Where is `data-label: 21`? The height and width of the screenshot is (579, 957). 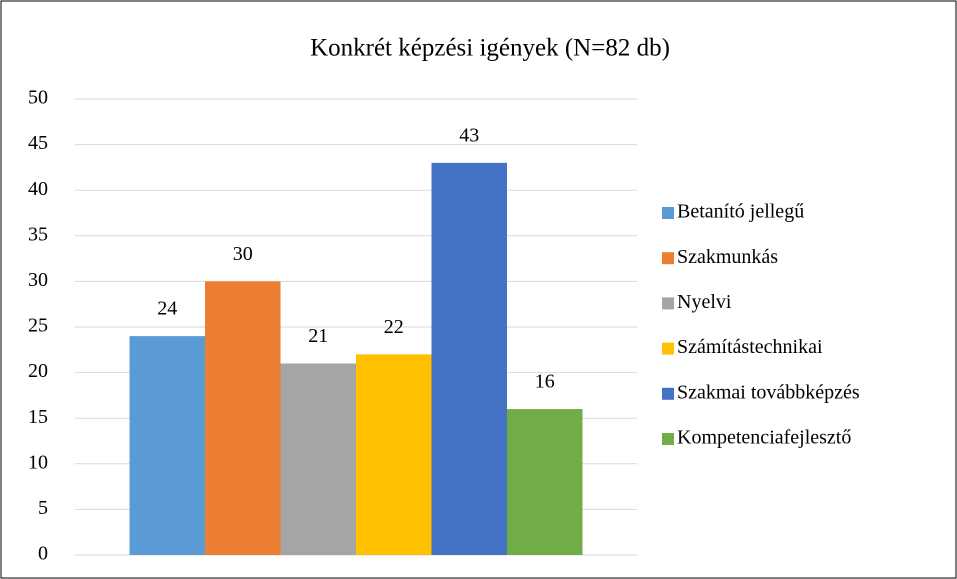 data-label: 21 is located at coordinates (318, 336).